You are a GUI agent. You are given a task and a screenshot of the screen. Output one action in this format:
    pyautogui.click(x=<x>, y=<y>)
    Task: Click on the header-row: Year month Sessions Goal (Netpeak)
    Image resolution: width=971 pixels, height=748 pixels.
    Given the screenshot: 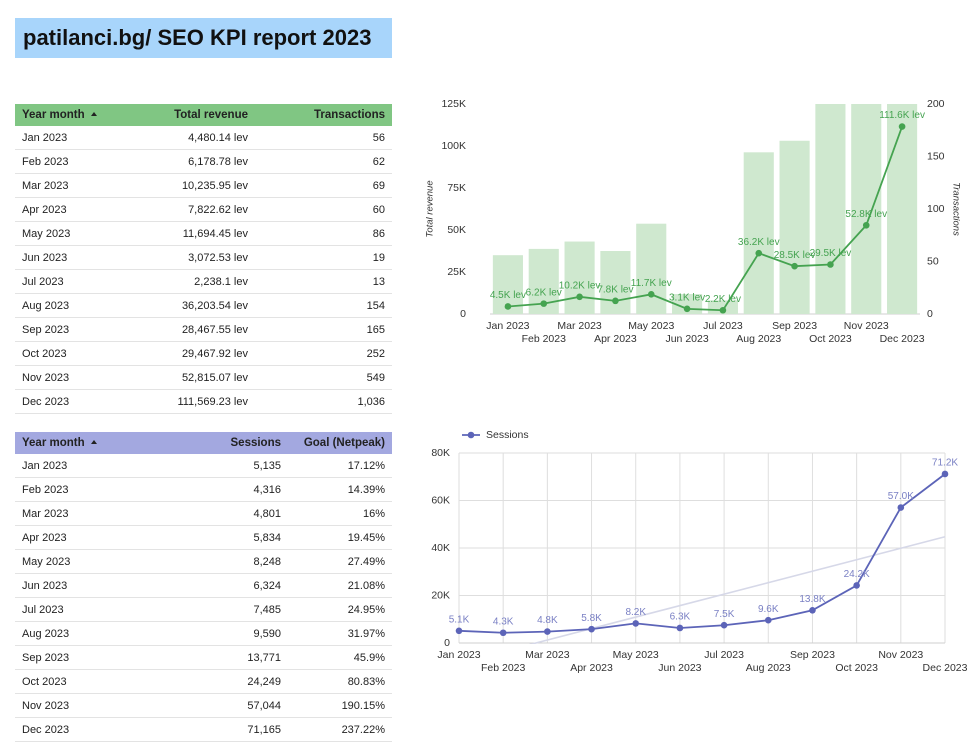 What is the action you would take?
    pyautogui.click(x=203, y=443)
    